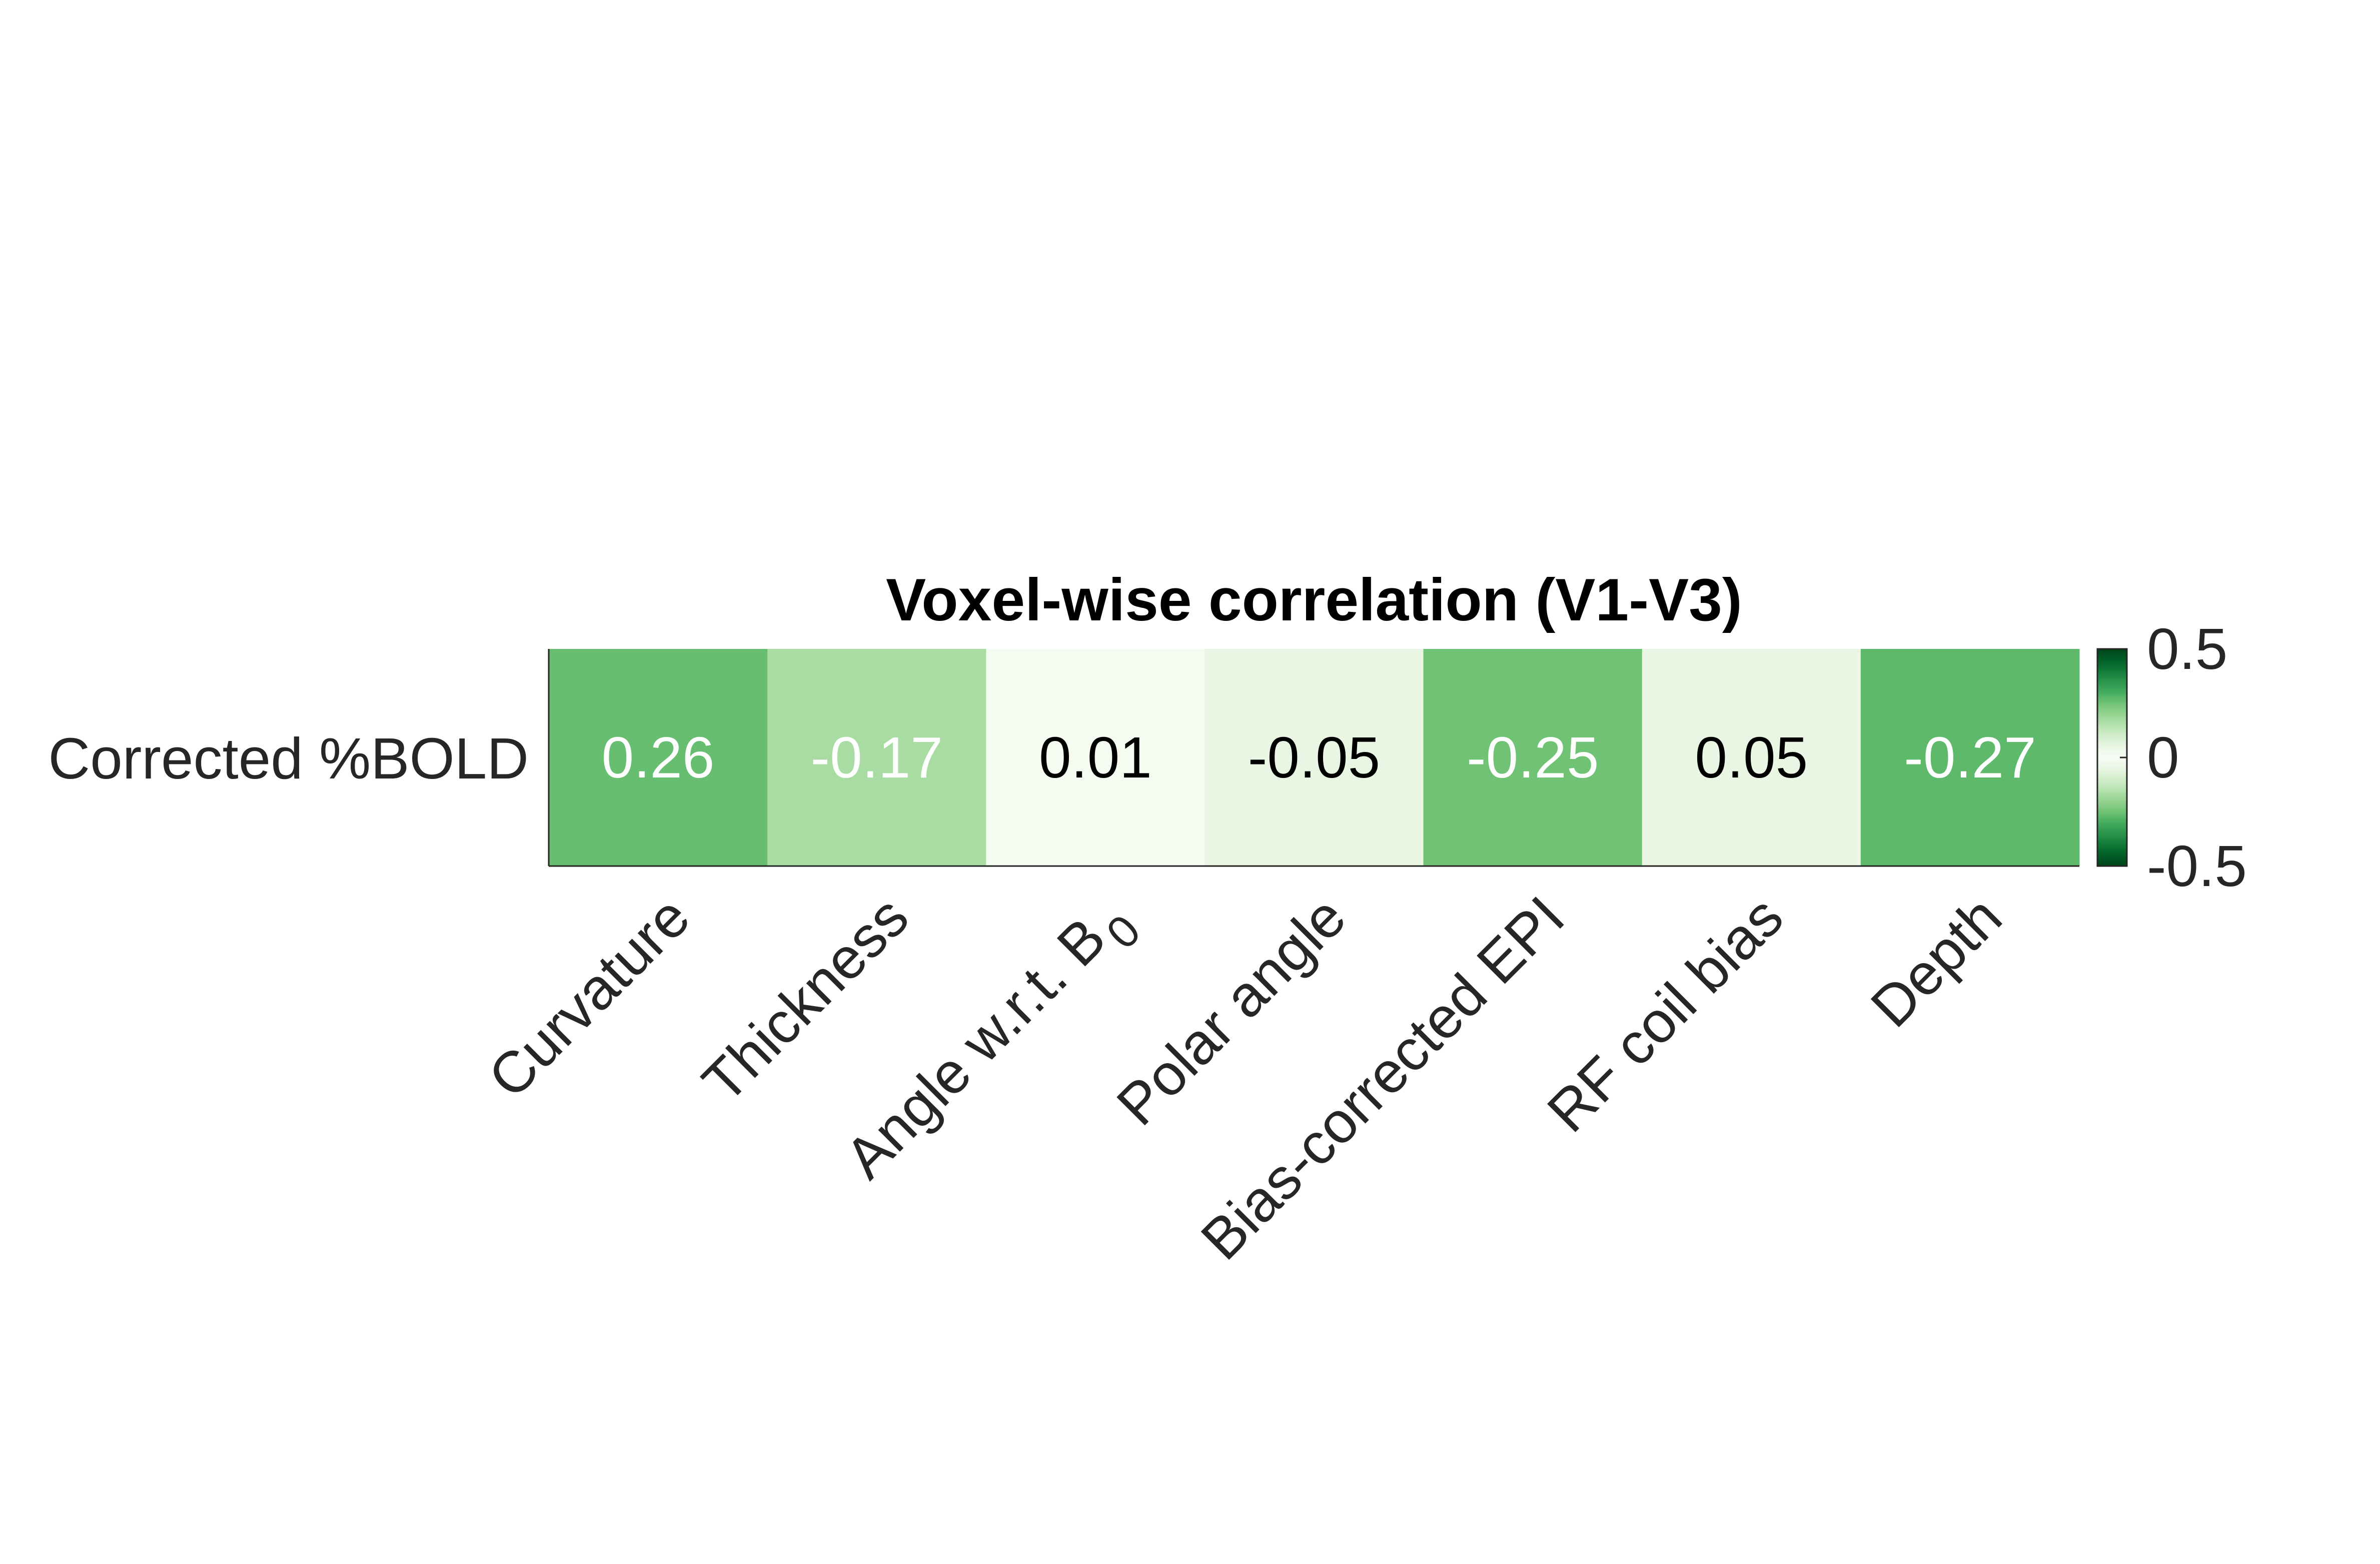 This screenshot has width=2380, height=1564. I want to click on cell-value-label: -0.17, so click(877, 757).